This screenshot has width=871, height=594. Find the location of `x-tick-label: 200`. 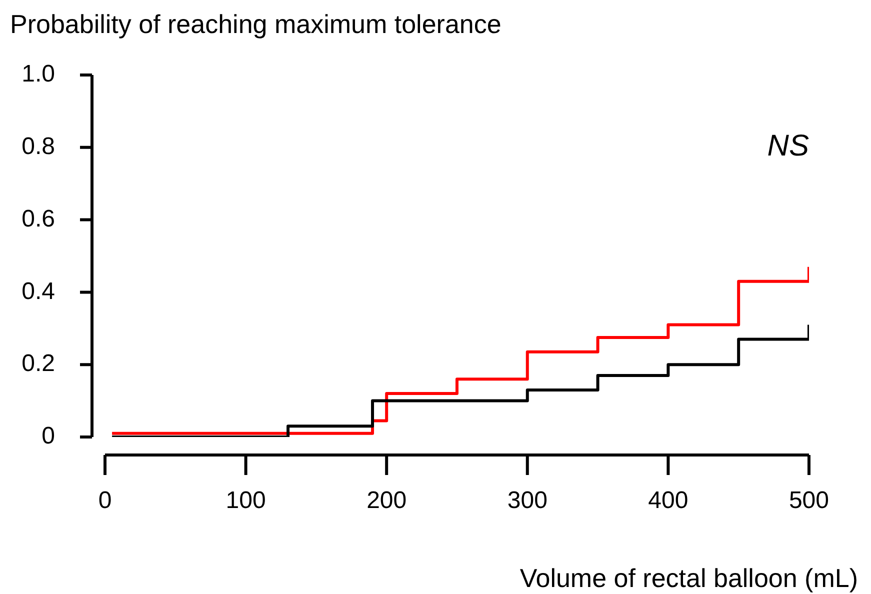

x-tick-label: 200 is located at coordinates (386, 500).